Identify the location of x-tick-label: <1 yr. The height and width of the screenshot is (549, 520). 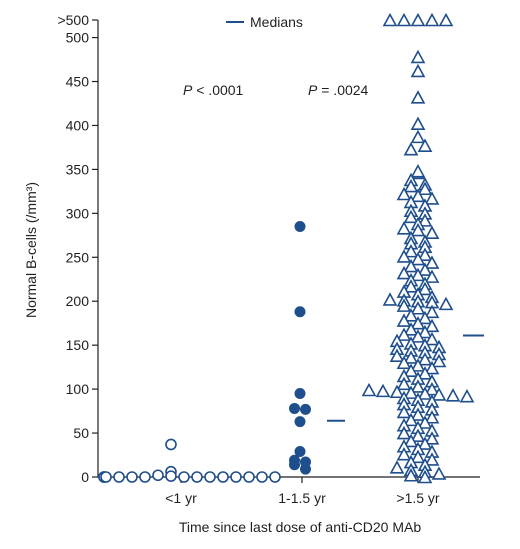
(181, 498).